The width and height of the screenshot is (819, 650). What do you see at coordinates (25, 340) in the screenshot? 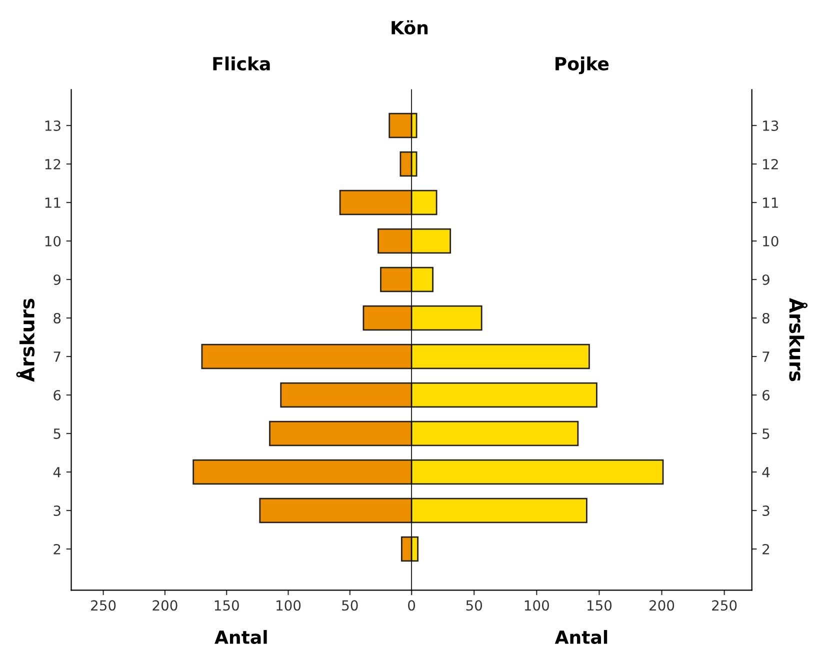
I see `y-axis-title: Årskurs` at bounding box center [25, 340].